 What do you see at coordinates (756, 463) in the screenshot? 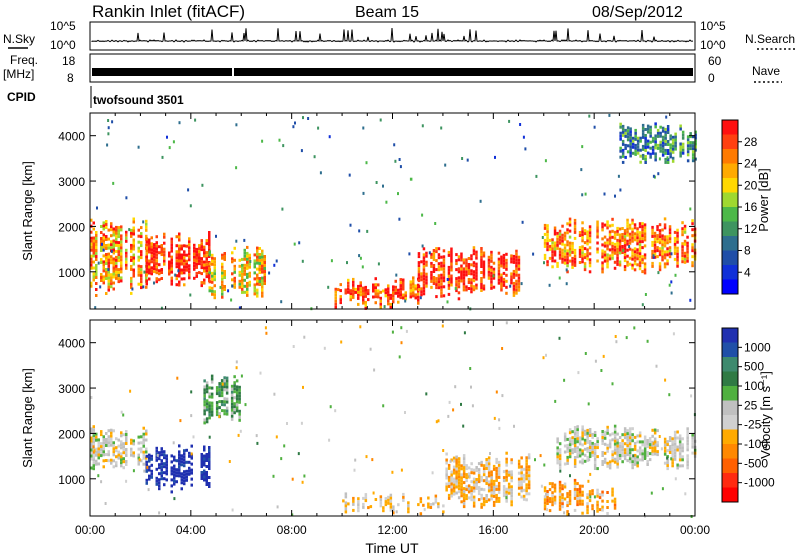
I see `colorbar-tick-label: -500` at bounding box center [756, 463].